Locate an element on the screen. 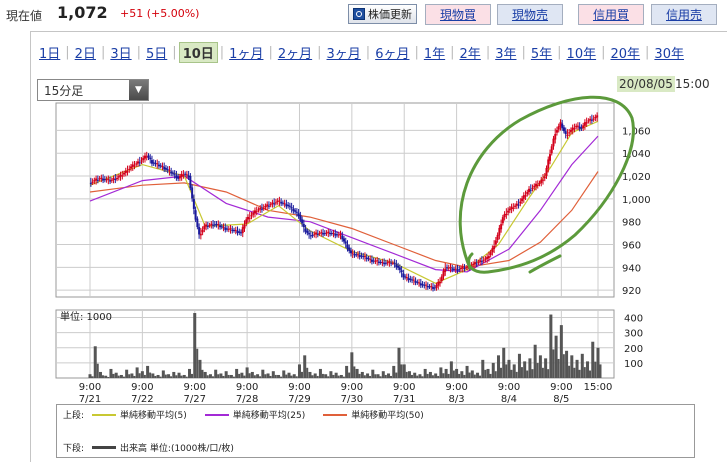  period-tab: 3日 is located at coordinates (121, 54).